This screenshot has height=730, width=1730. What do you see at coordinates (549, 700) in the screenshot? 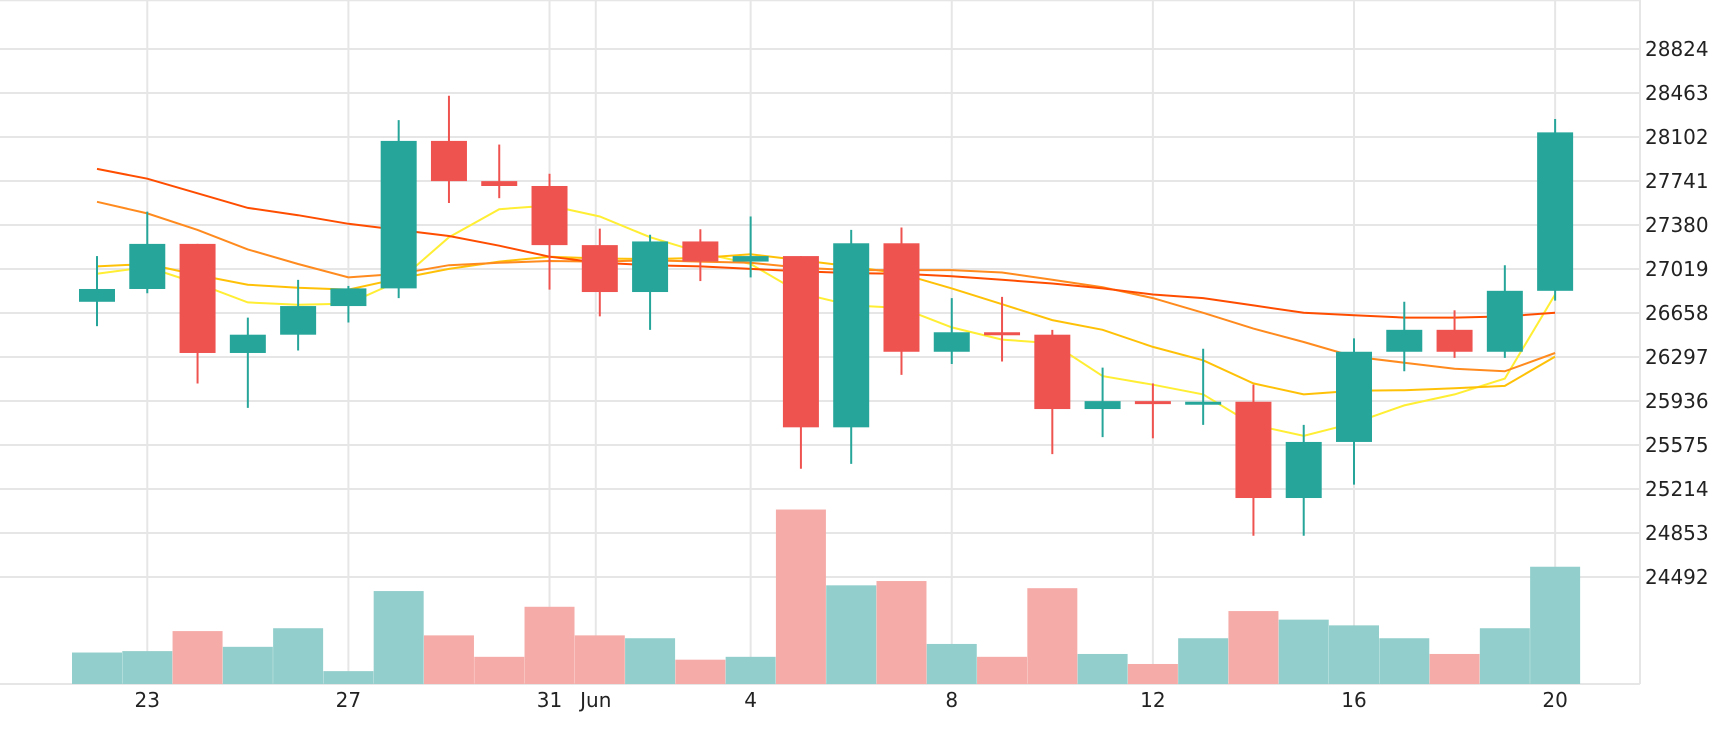
I see `time-tick-label: 31` at bounding box center [549, 700].